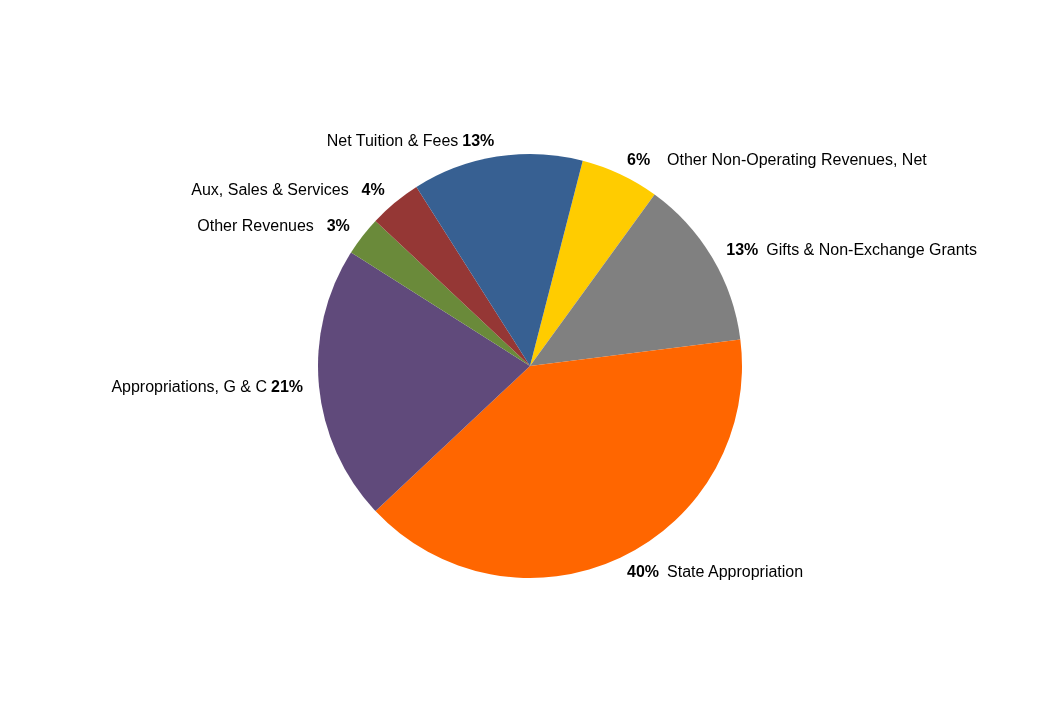  What do you see at coordinates (639, 159) in the screenshot?
I see `data-label: 6%` at bounding box center [639, 159].